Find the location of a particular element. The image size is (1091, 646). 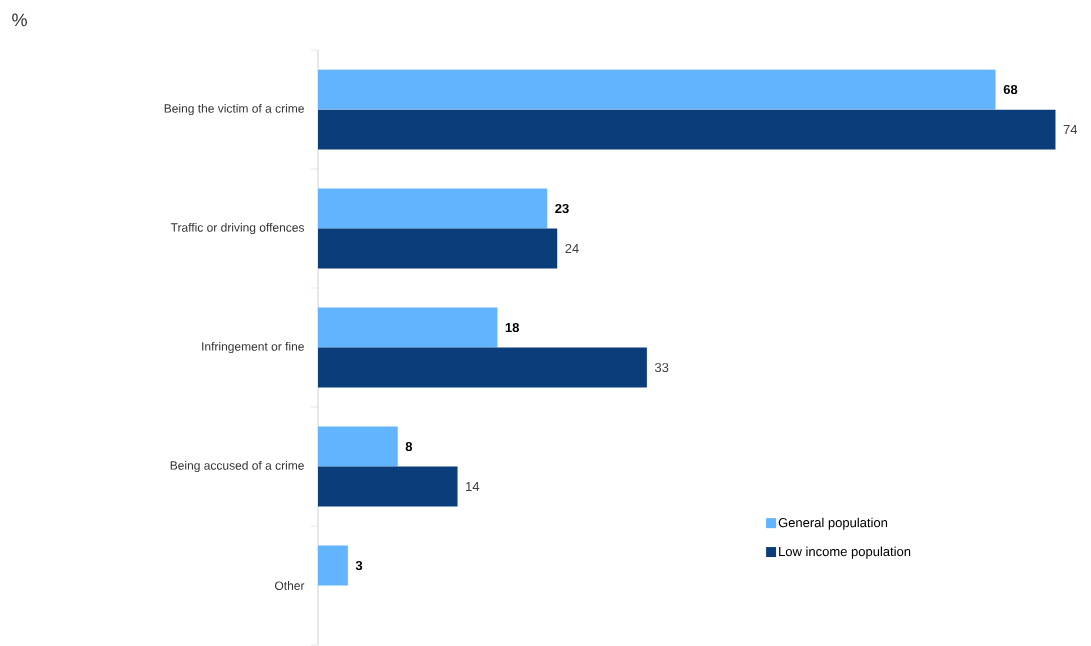

legend-label: Low income population is located at coordinates (845, 552).